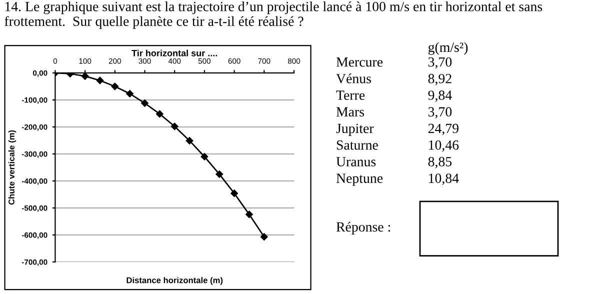 Image resolution: width=600 pixels, height=294 pixels. I want to click on text: Saturne, so click(357, 145).